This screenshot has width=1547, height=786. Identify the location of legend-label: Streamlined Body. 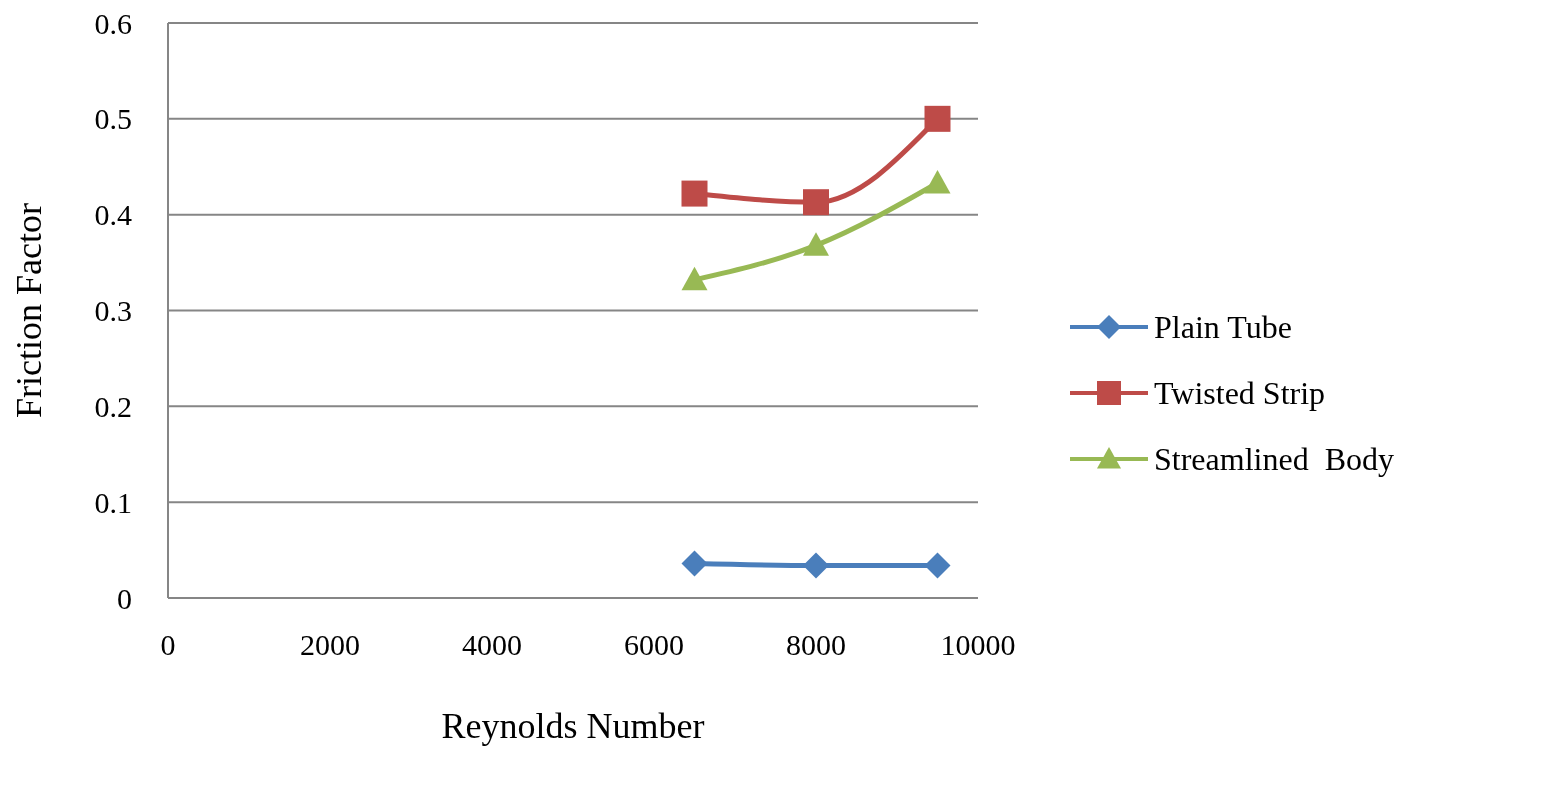
(1274, 459).